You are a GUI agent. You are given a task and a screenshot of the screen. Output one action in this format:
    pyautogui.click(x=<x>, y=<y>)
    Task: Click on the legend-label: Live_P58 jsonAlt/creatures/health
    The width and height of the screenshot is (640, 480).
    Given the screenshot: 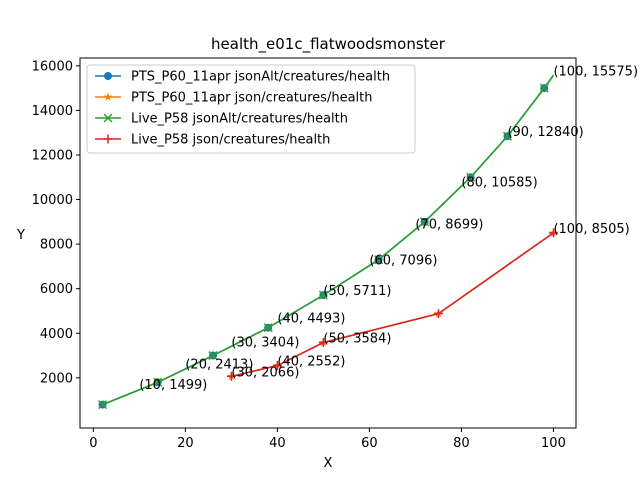 What is the action you would take?
    pyautogui.click(x=239, y=119)
    